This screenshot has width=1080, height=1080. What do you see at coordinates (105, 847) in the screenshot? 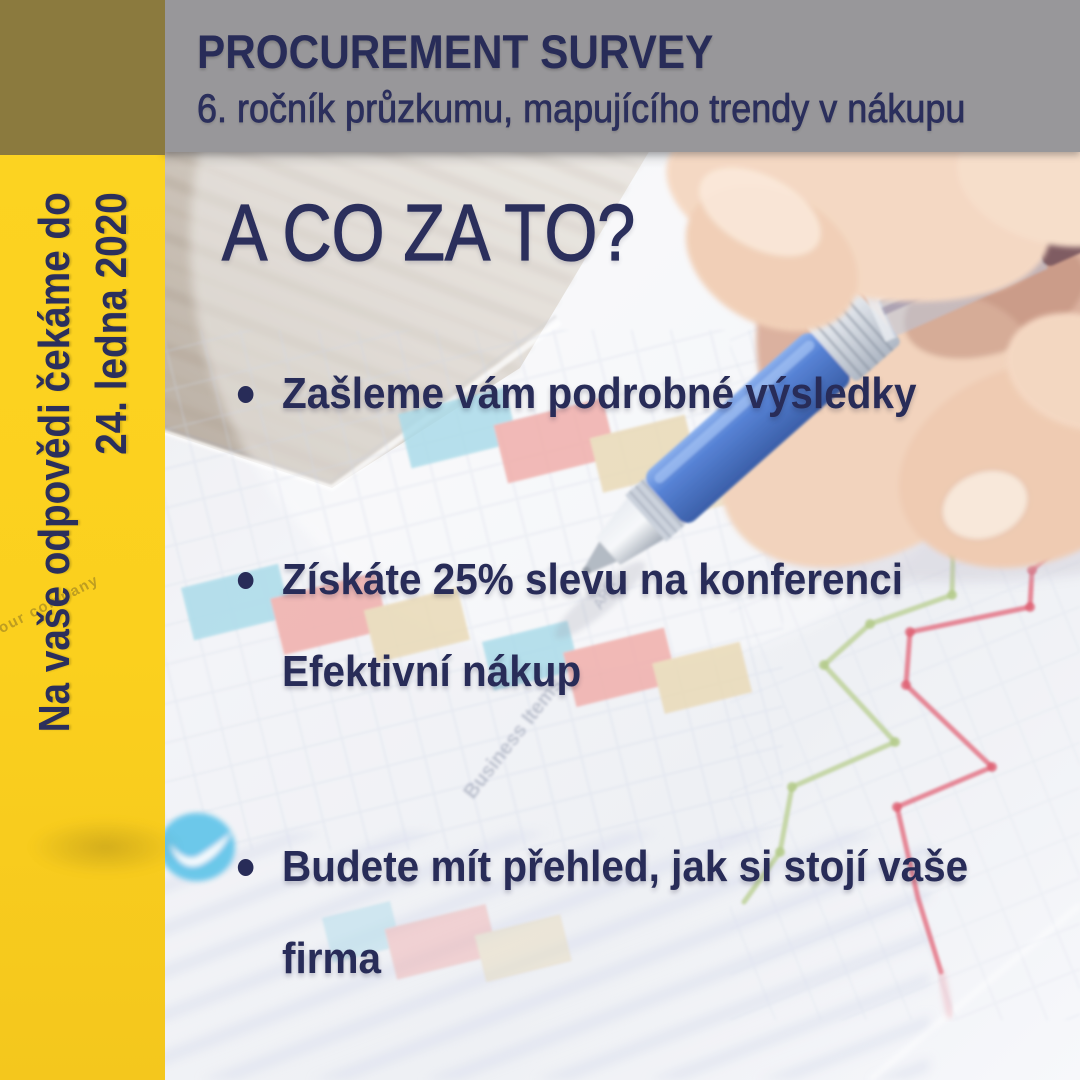
I see `ribbon-smudge` at bounding box center [105, 847].